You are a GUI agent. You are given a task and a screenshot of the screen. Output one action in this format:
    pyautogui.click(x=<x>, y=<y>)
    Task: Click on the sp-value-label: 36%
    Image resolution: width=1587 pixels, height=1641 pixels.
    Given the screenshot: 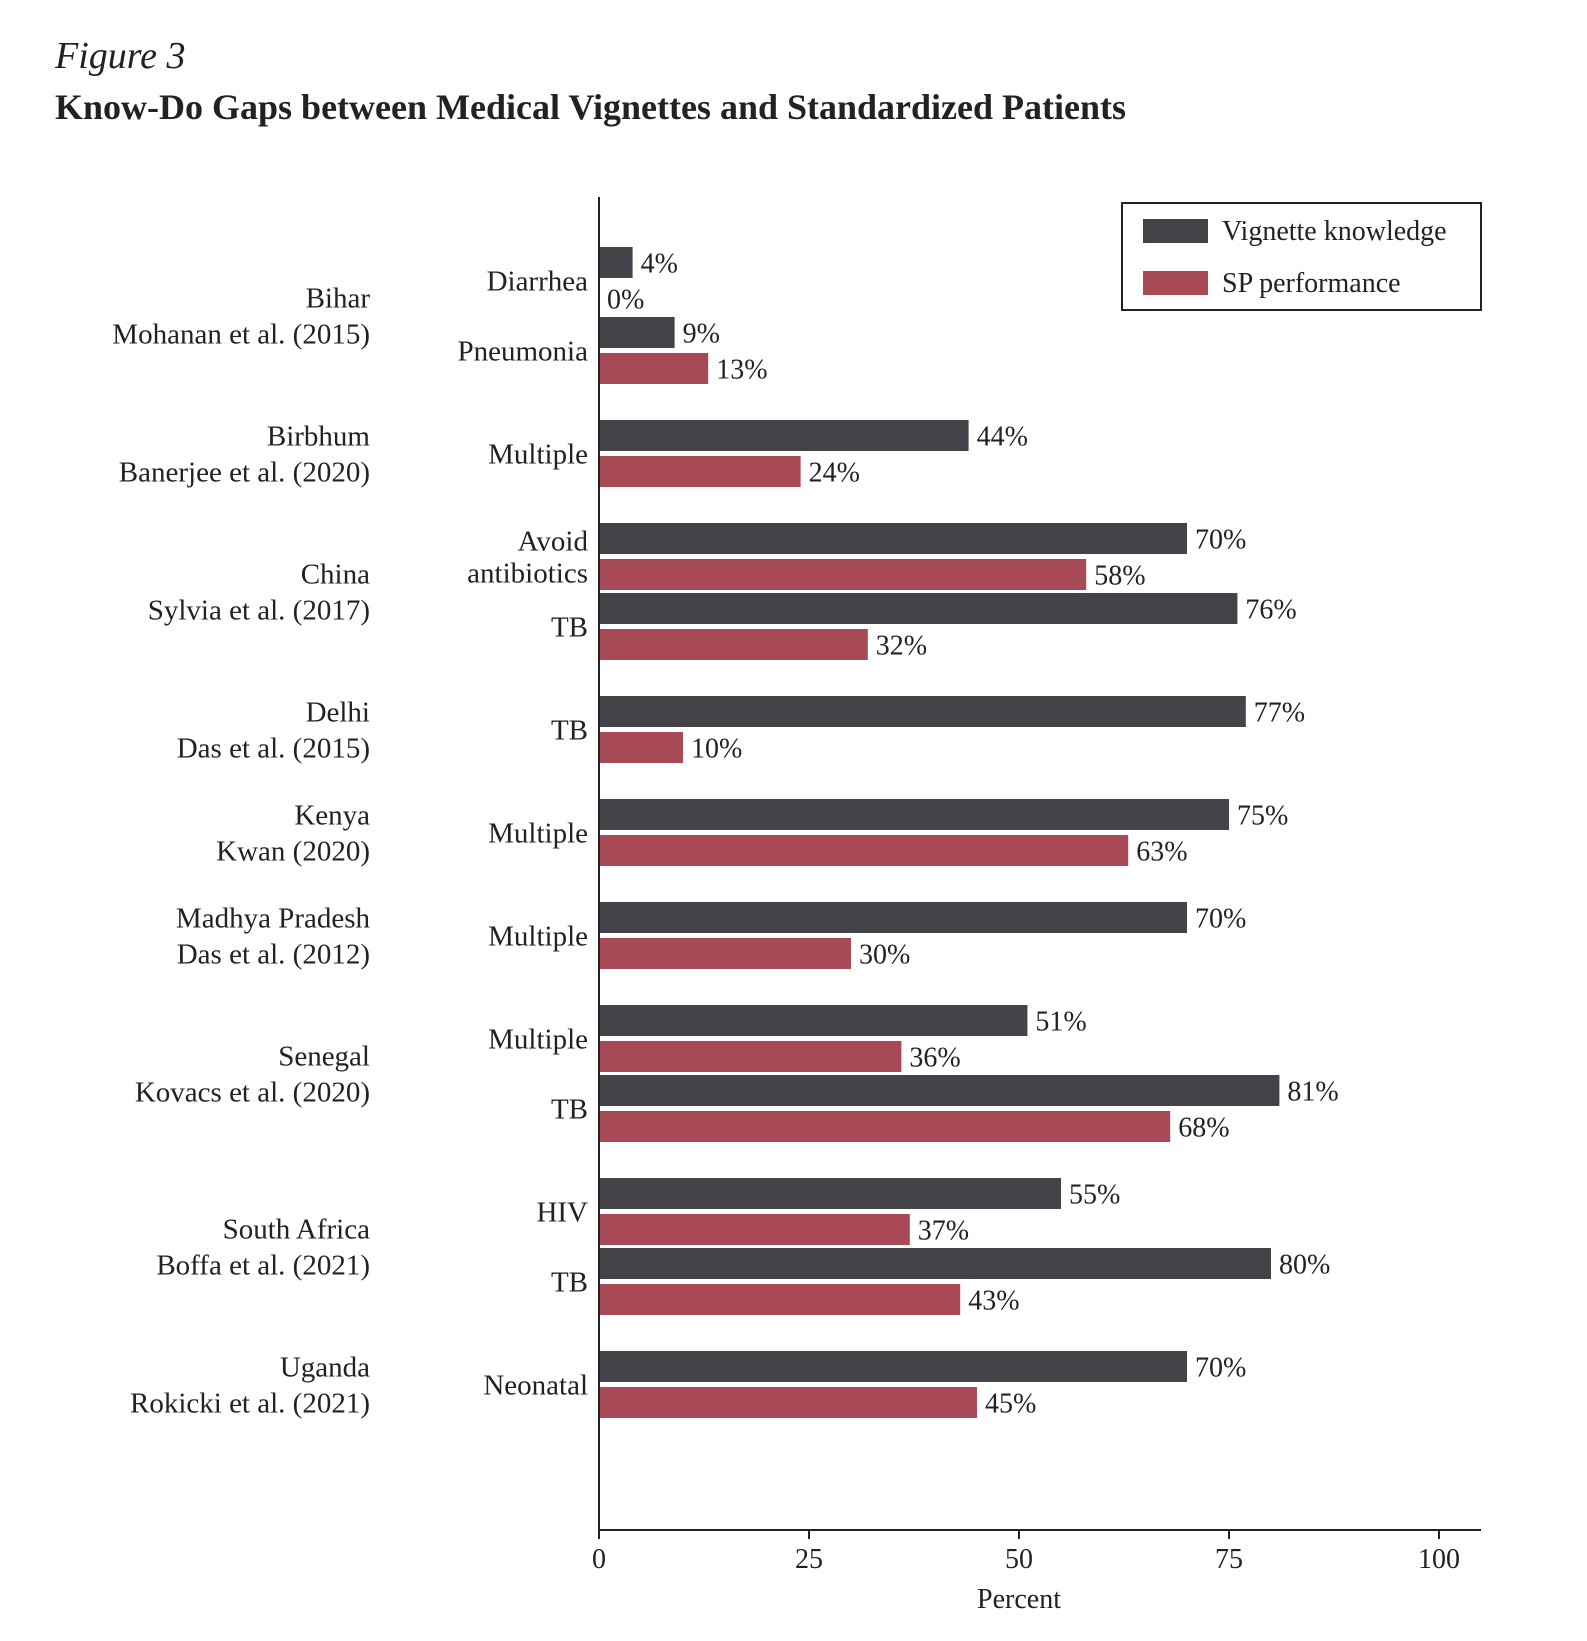 What is the action you would take?
    pyautogui.click(x=934, y=1058)
    